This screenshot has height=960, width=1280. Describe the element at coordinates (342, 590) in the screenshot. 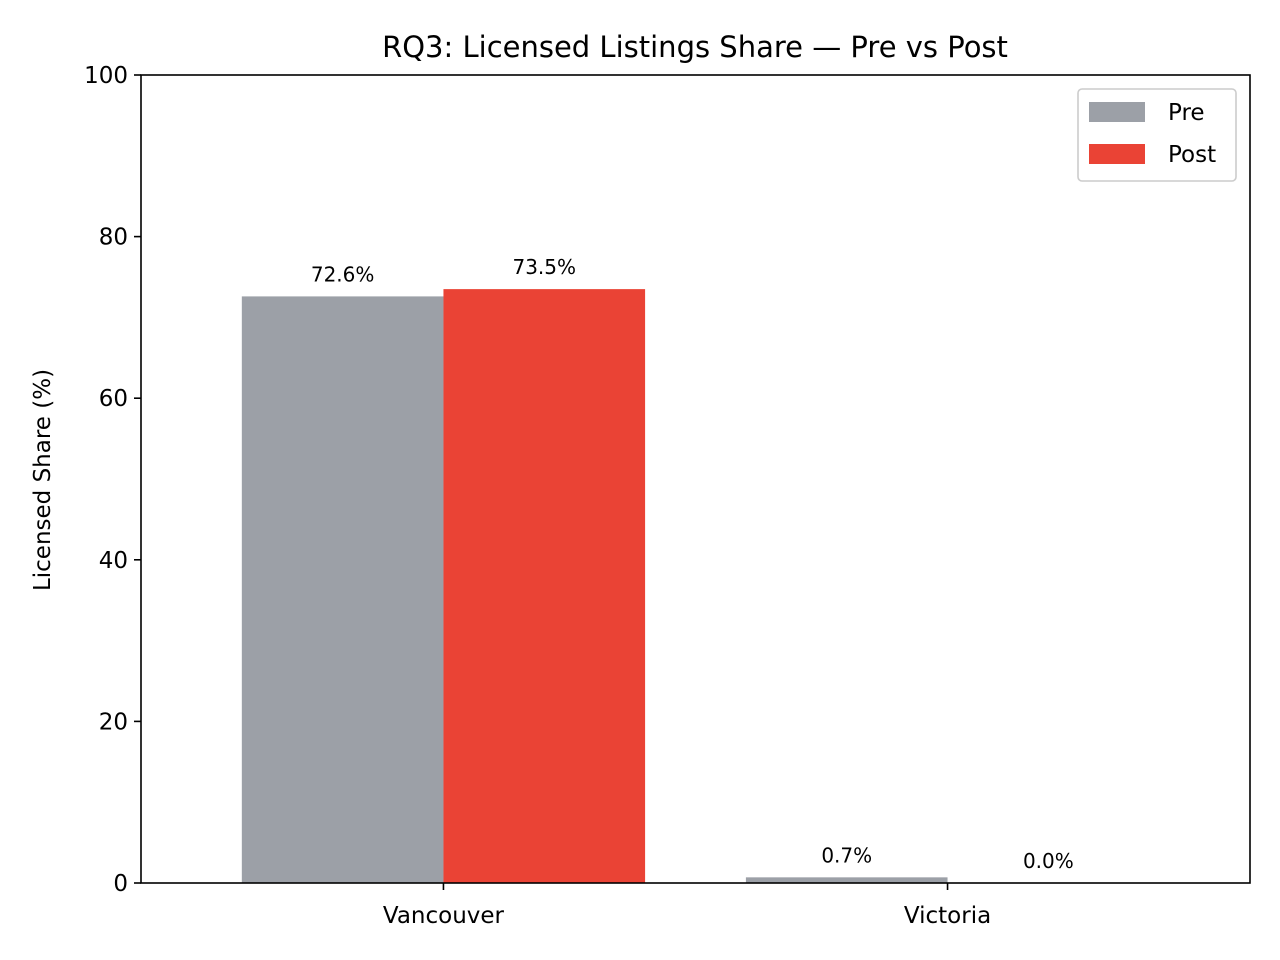

I see `bar-pre-vancouver` at that location.